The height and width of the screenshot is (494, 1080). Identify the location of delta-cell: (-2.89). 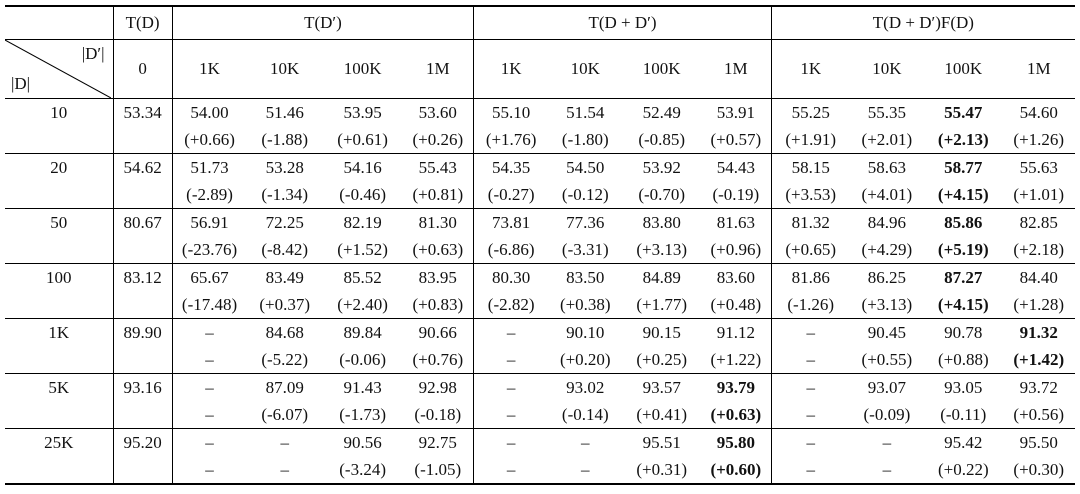
(209, 195).